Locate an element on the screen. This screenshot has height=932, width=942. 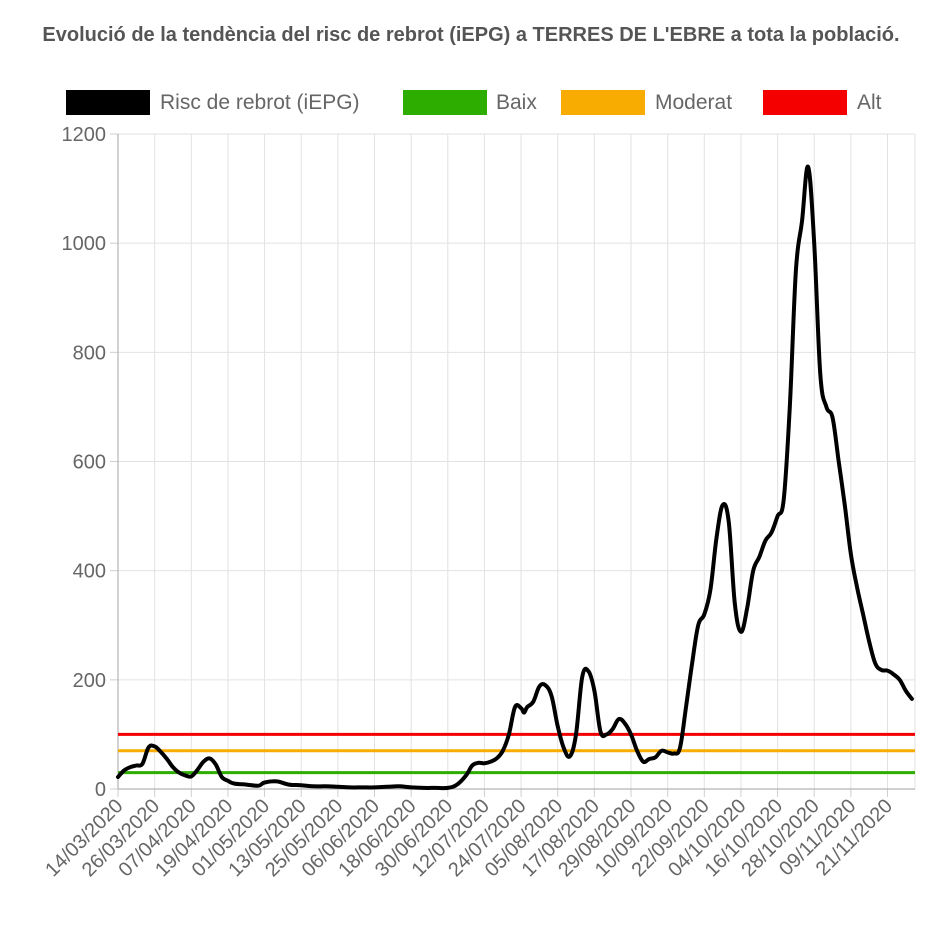
y-tick-label: 400 is located at coordinates (89, 572).